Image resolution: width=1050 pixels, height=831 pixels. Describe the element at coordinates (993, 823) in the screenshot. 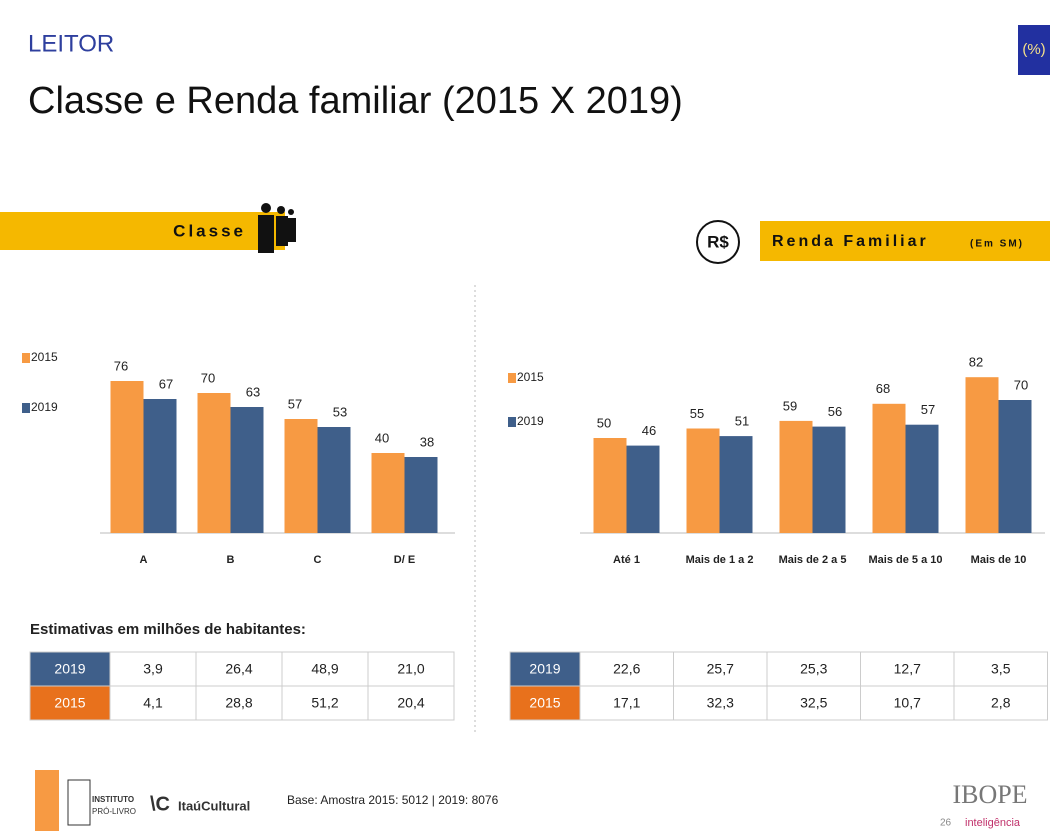

I see `brand-sub: inteligência` at that location.